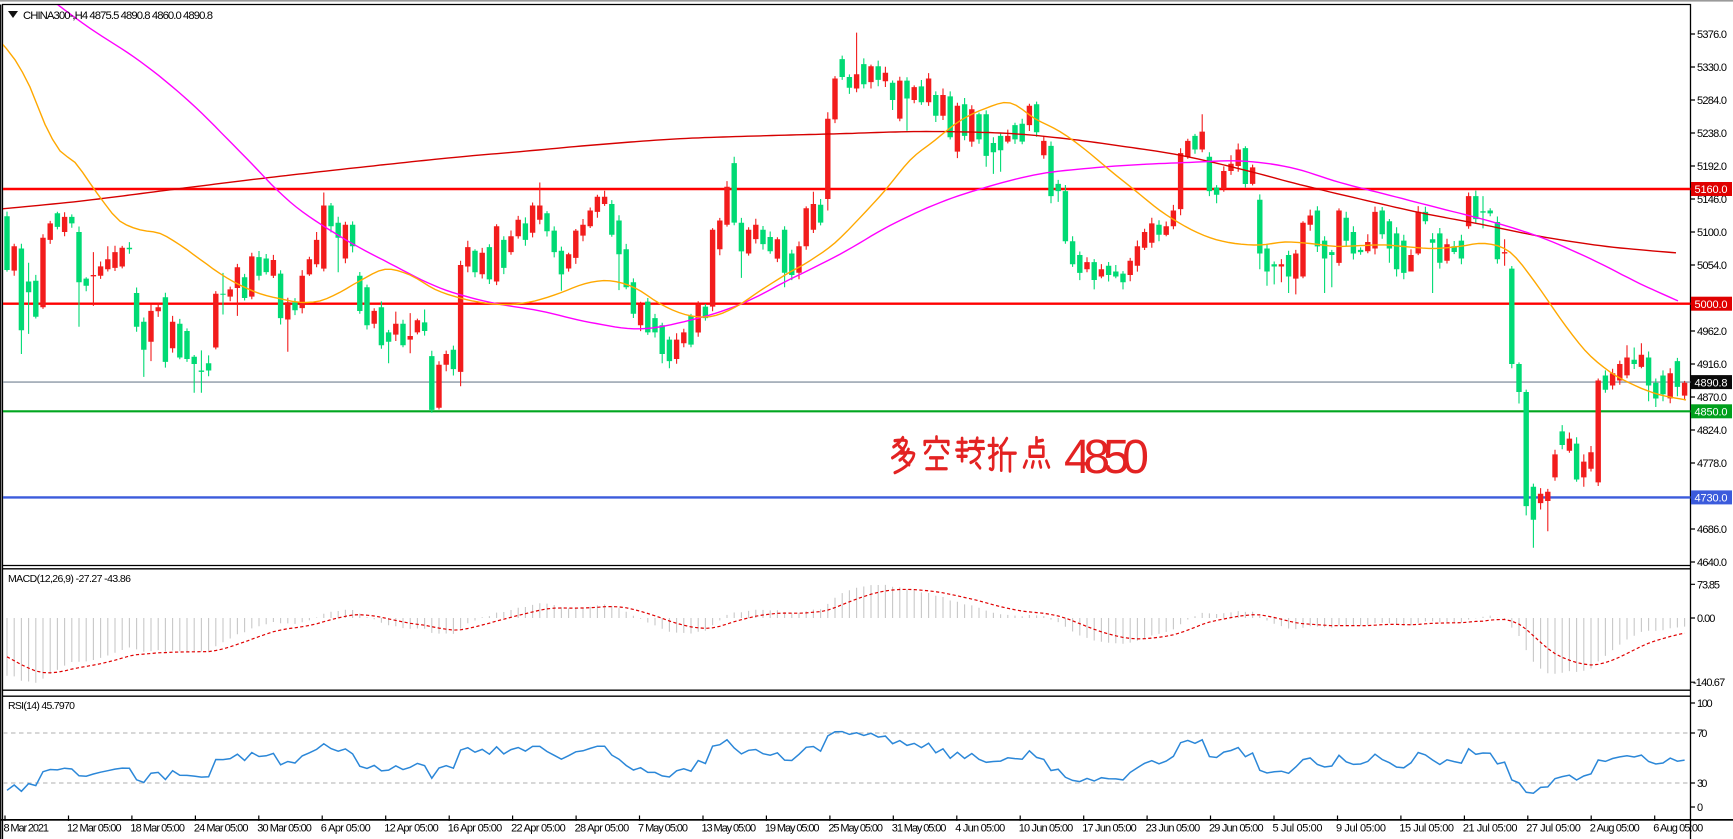 This screenshot has width=1733, height=839. What do you see at coordinates (663, 829) in the screenshot?
I see `svg-text: 7 May 05:00` at bounding box center [663, 829].